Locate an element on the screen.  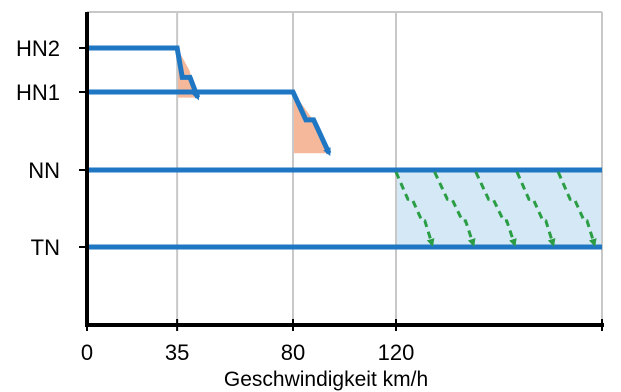
transition-arrows is located at coordinates (495, 209).